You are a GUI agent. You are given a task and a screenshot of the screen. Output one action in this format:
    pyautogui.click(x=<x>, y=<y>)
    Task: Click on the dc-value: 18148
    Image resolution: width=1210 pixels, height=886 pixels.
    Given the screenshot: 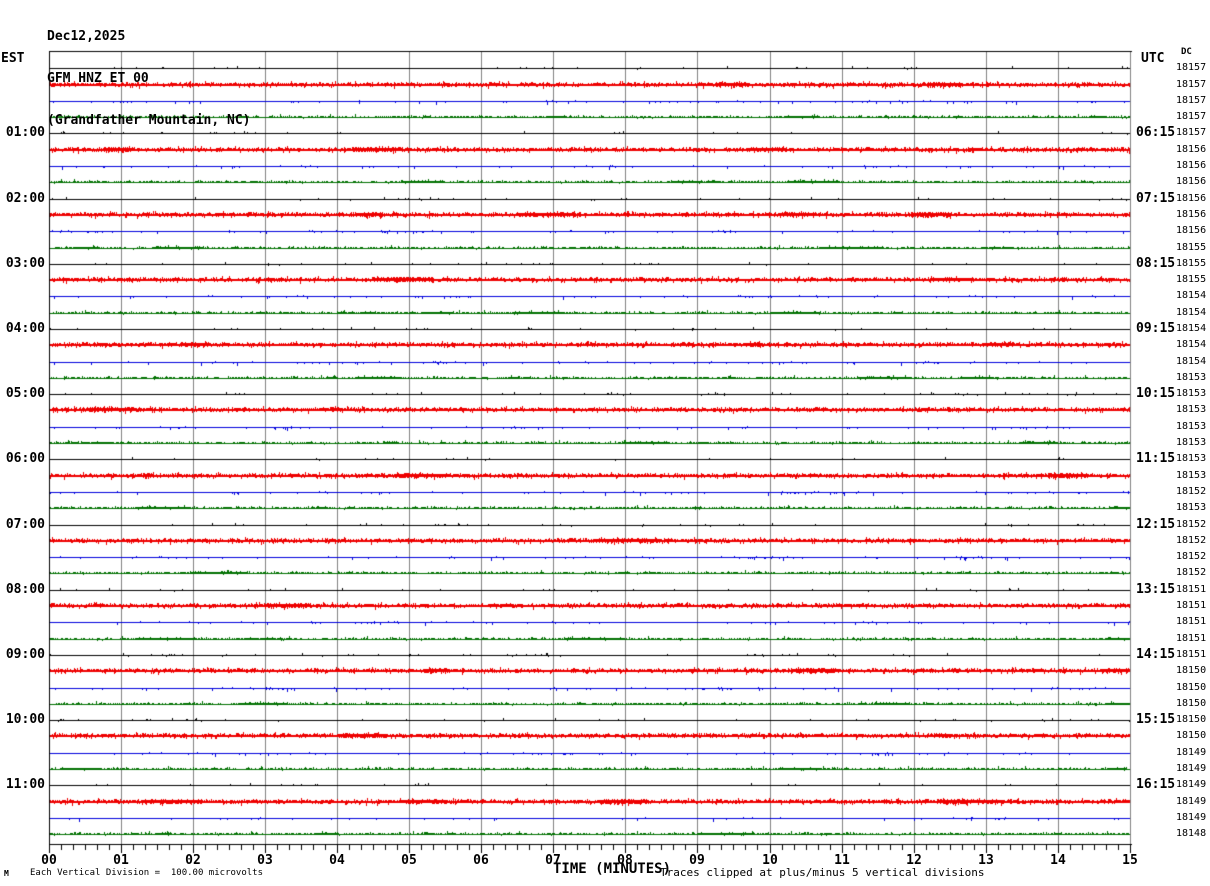 What is the action you would take?
    pyautogui.click(x=1191, y=833)
    